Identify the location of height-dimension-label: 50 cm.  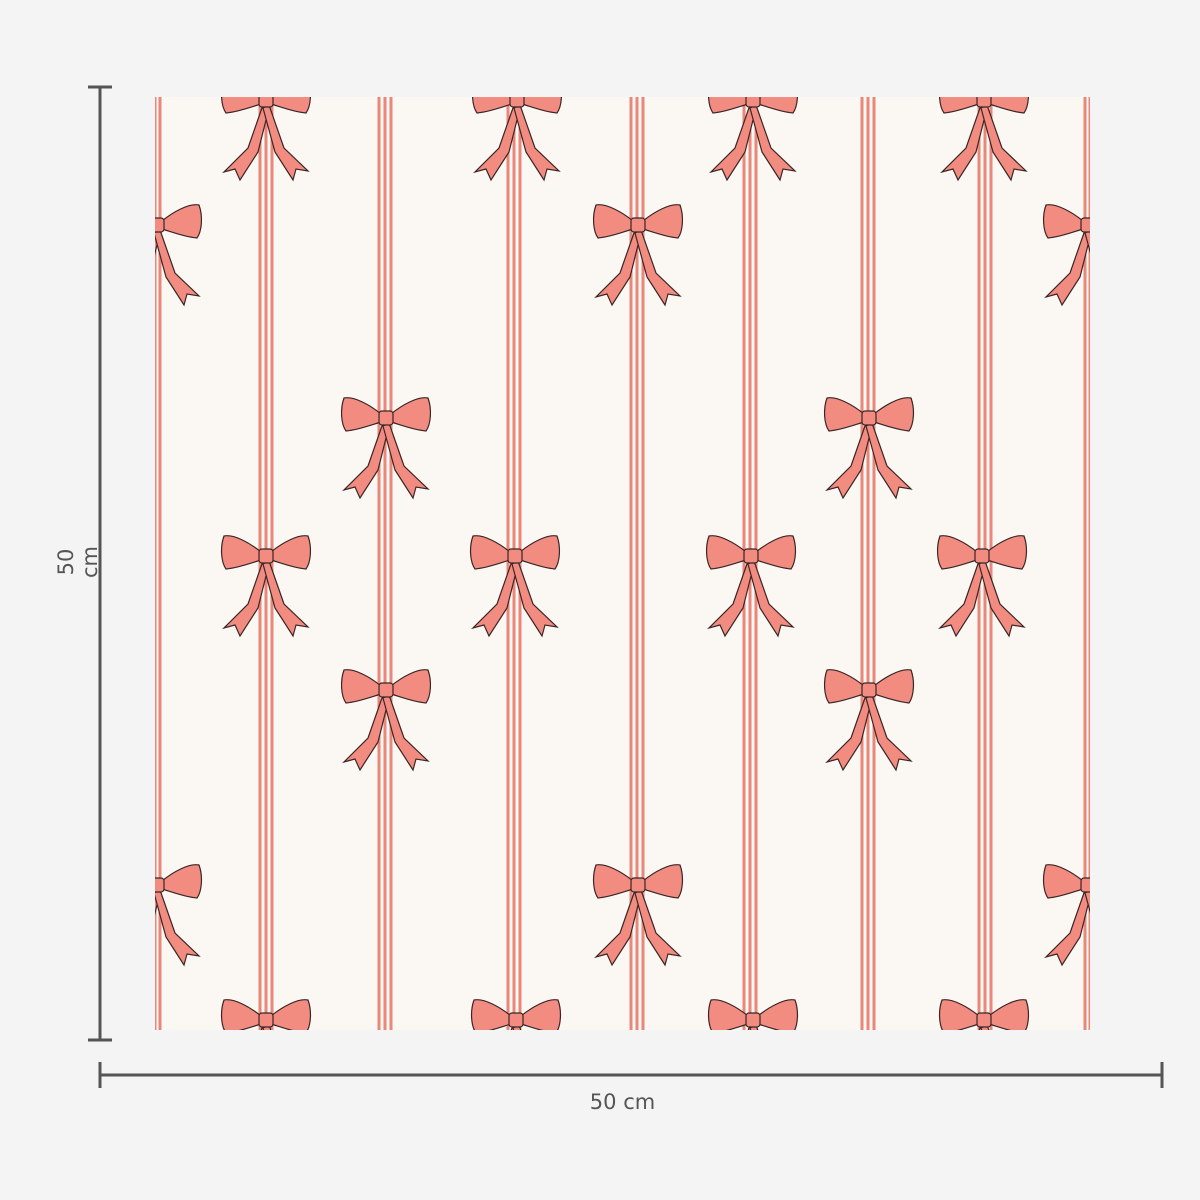
(78, 562).